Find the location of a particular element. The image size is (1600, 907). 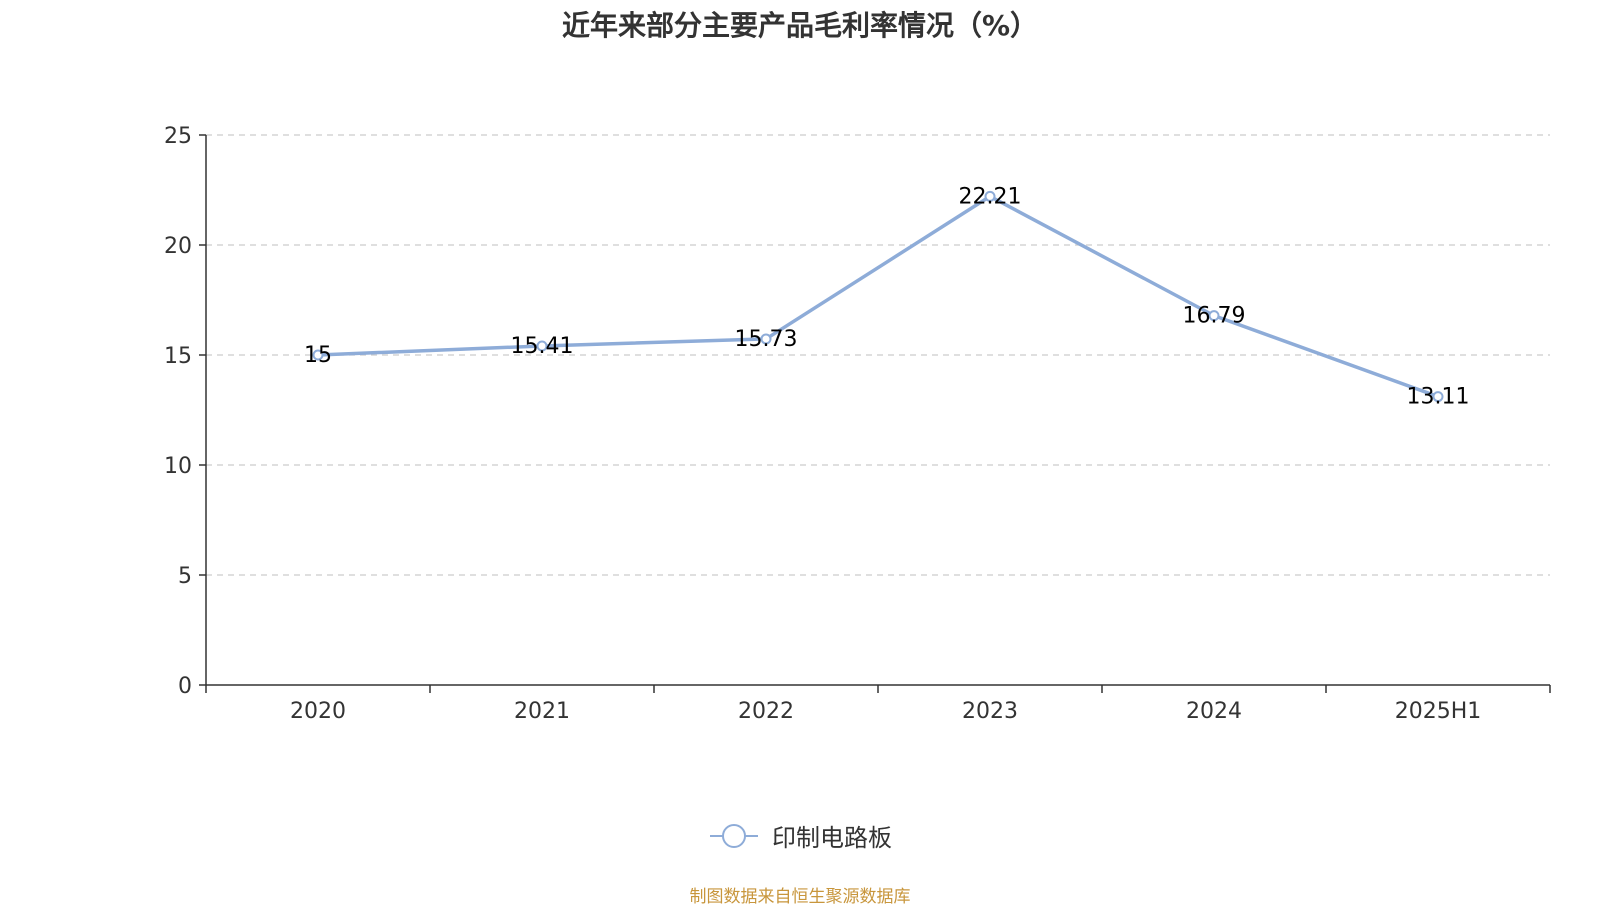

x-tick-label: 2020 is located at coordinates (318, 711).